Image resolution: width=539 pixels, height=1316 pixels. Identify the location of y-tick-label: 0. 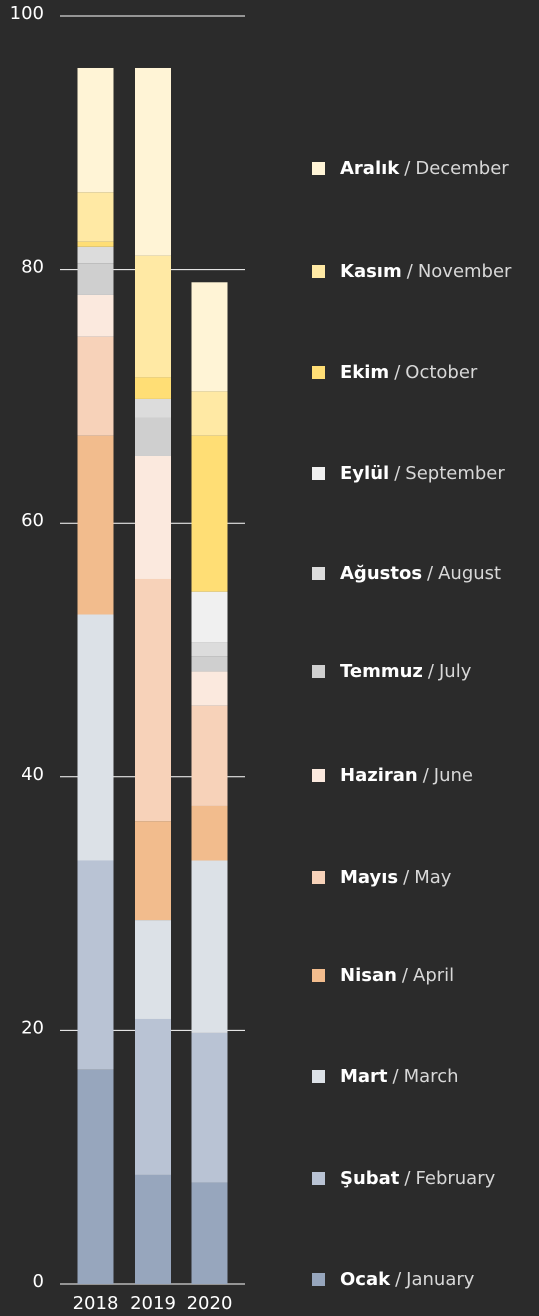
(38, 1281).